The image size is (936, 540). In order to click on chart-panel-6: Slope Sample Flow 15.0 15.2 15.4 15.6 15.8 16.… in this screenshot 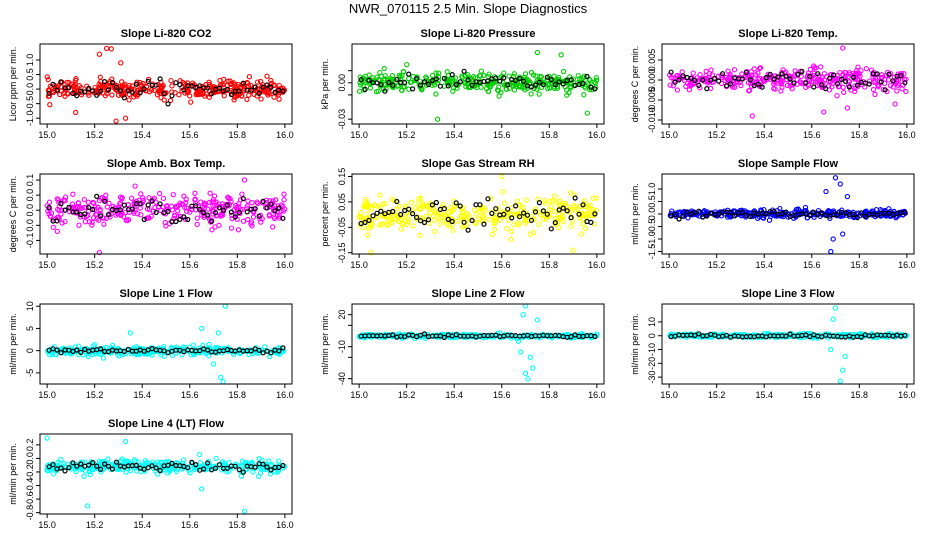, I will do `click(773, 214)`.